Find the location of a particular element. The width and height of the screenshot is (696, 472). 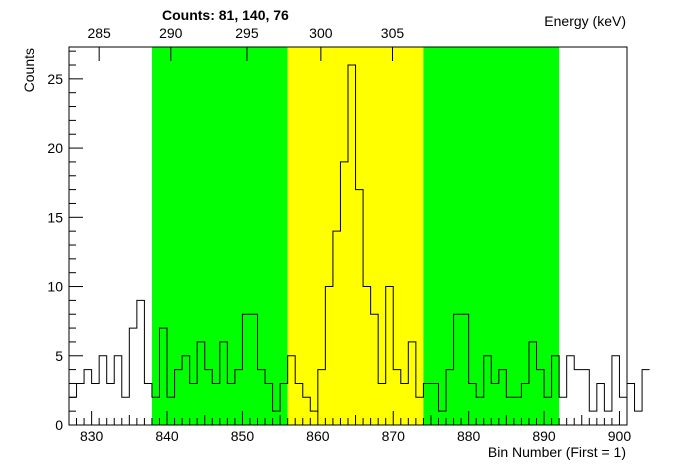

x-tick-label: 840 is located at coordinates (167, 436).